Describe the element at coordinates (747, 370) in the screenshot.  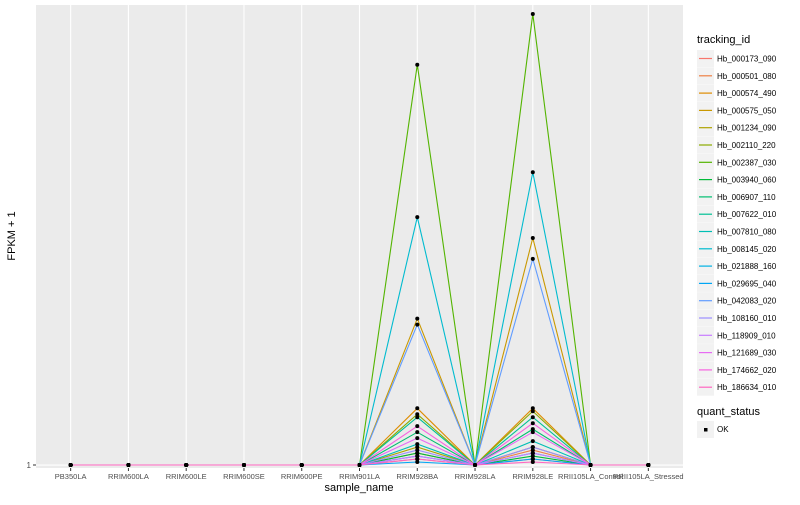
I see `legend-label: Hb_174662_020` at that location.